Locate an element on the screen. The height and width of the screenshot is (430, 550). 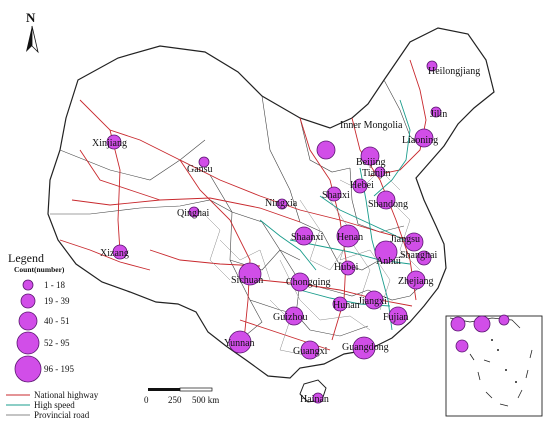
bubble-ningxia is located at coordinates (282, 204).